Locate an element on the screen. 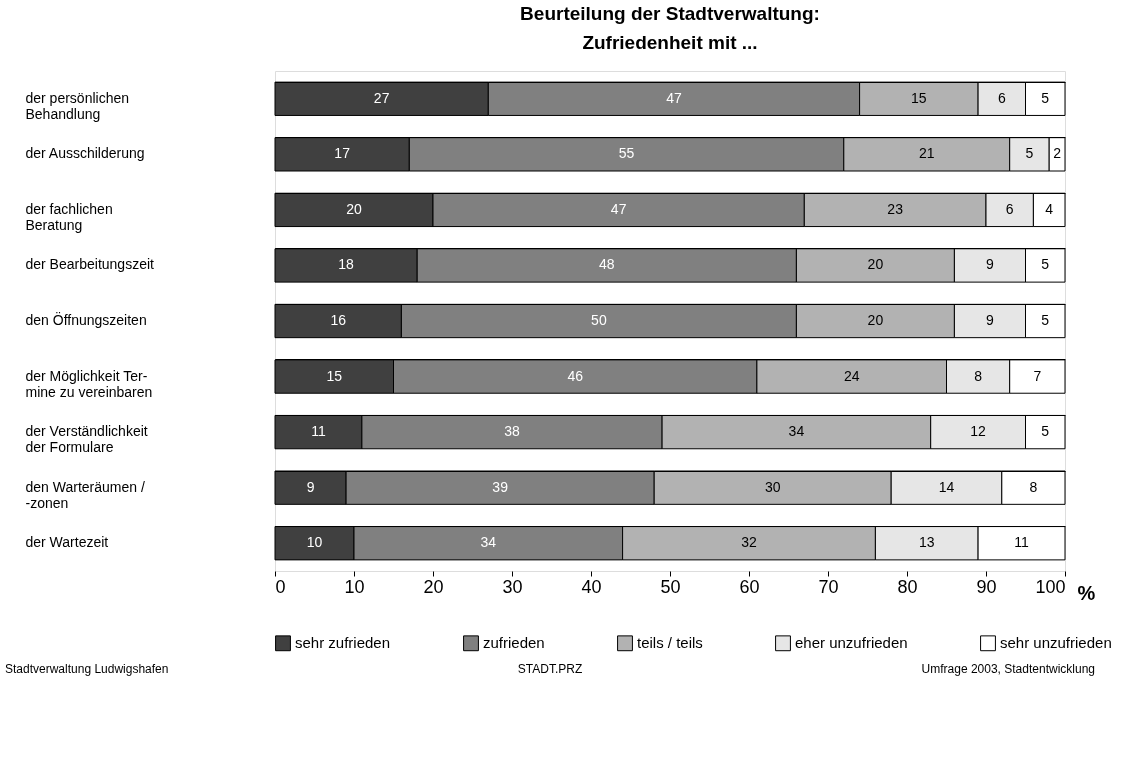  x-tick-label: 10 is located at coordinates (354, 586).